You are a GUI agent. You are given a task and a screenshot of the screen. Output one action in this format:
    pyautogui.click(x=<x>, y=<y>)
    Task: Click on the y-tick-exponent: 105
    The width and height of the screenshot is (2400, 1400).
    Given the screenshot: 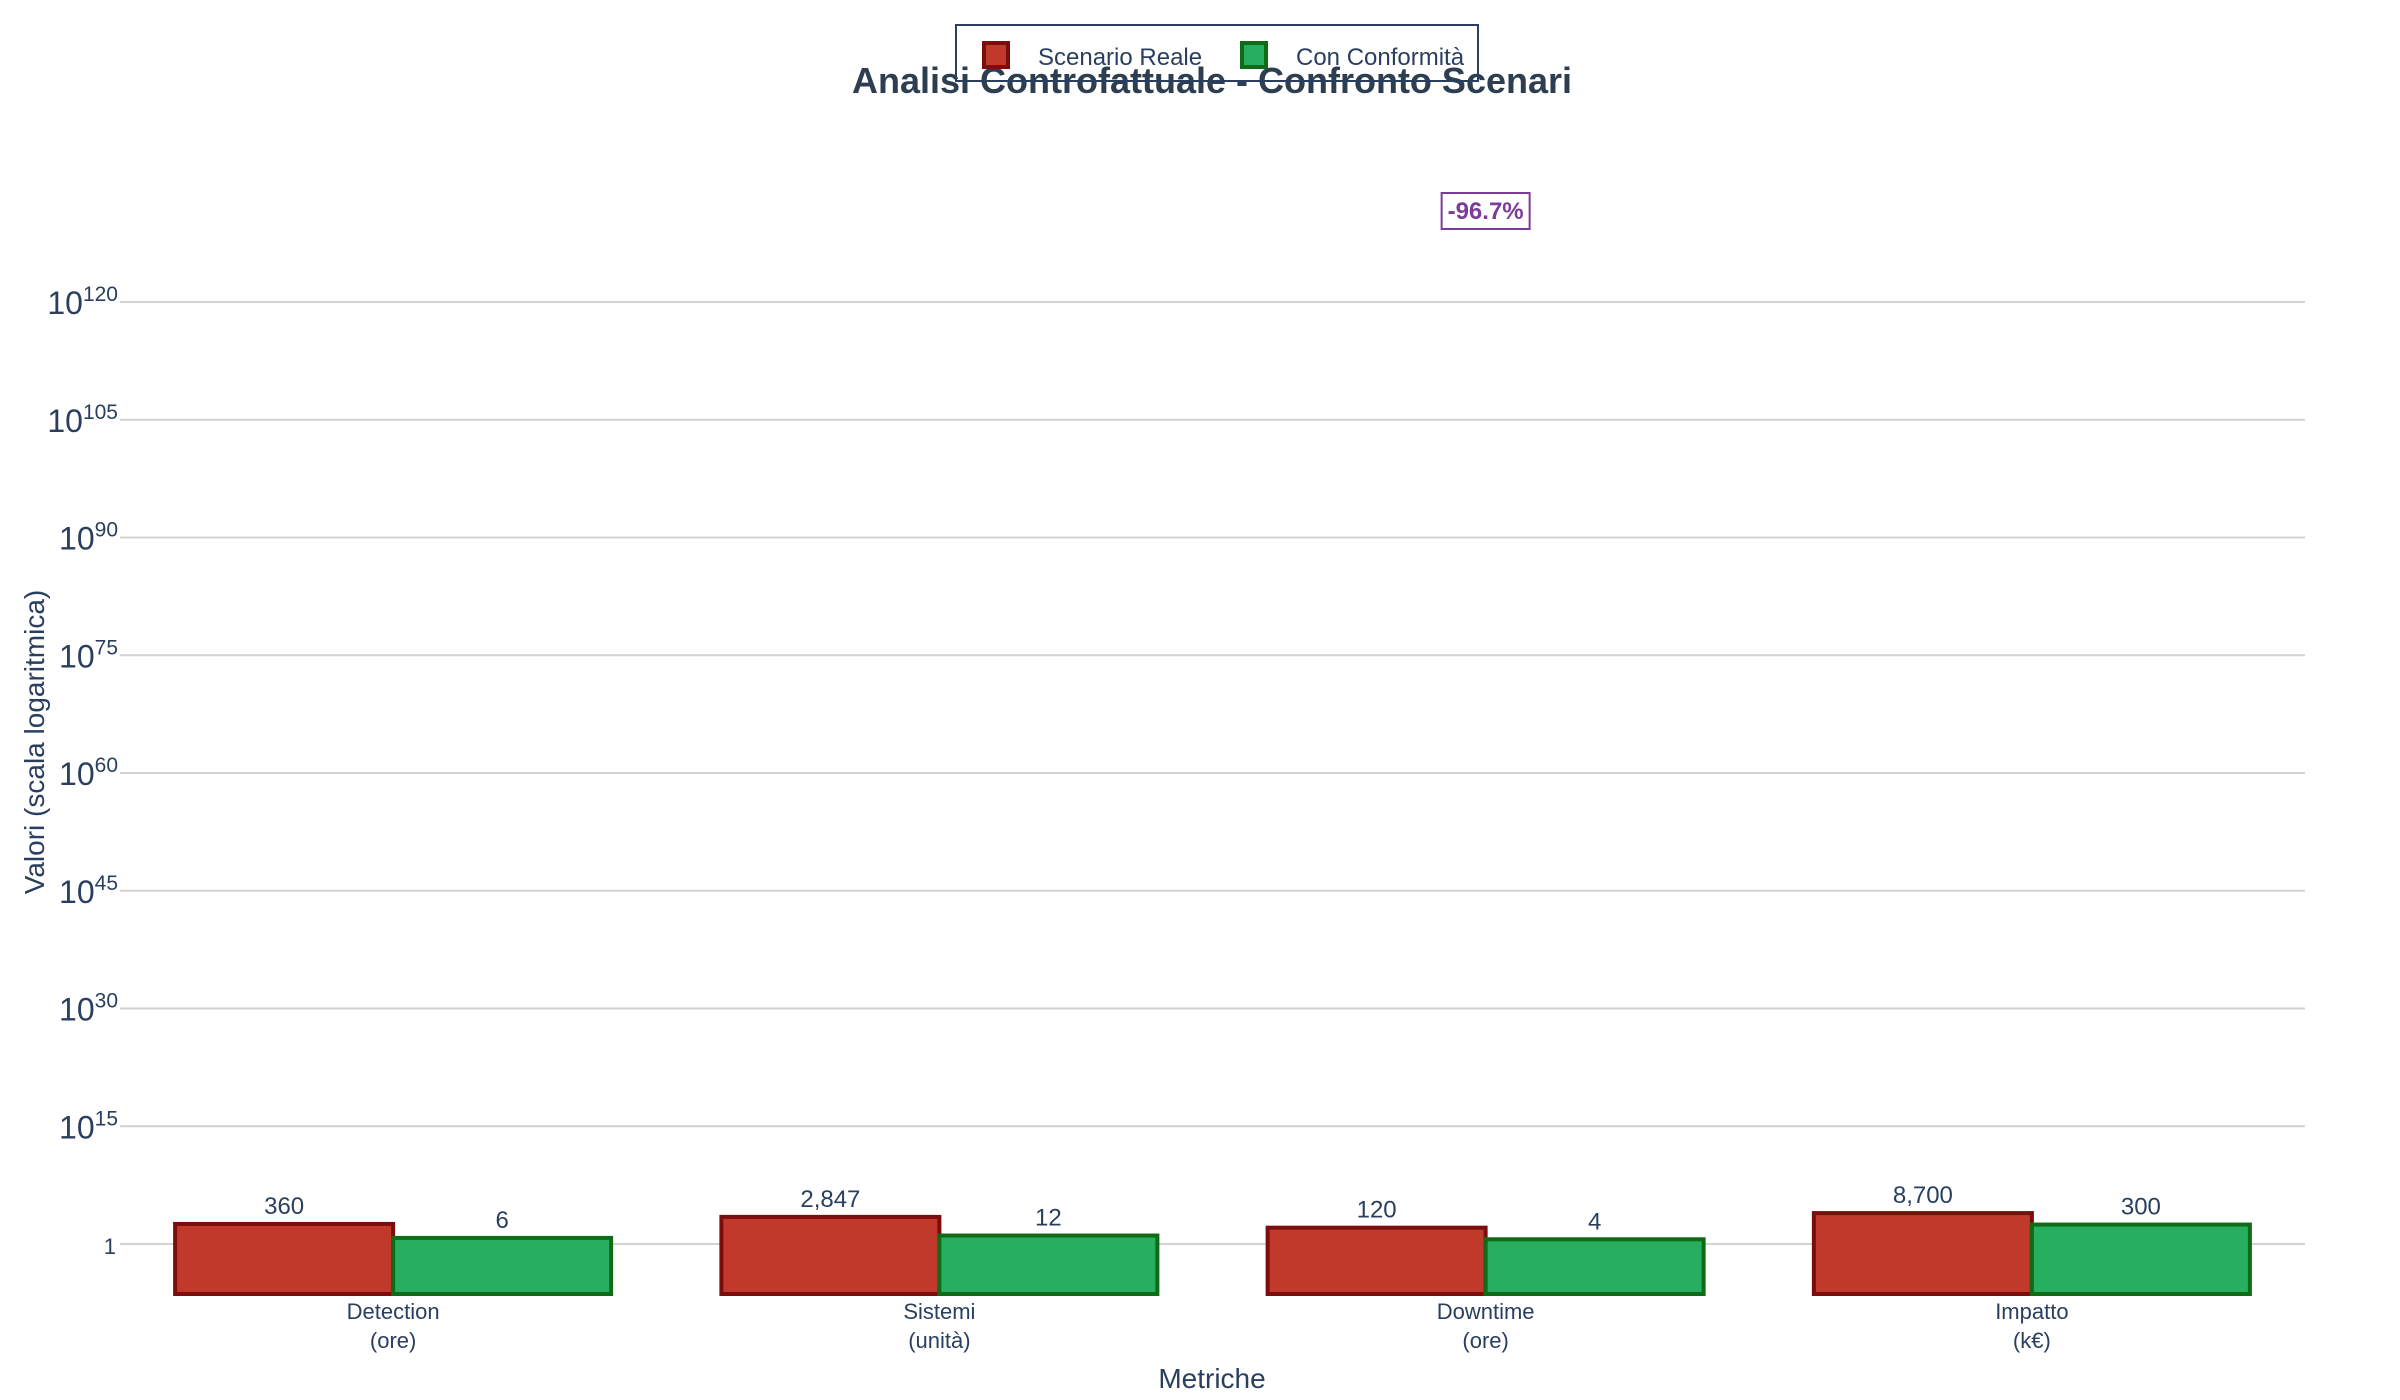 What is the action you would take?
    pyautogui.click(x=100, y=412)
    